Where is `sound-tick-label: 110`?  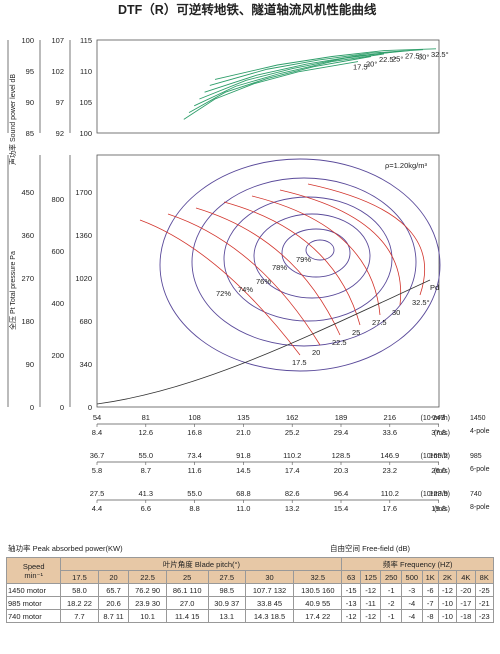 sound-tick-label: 110 is located at coordinates (86, 71).